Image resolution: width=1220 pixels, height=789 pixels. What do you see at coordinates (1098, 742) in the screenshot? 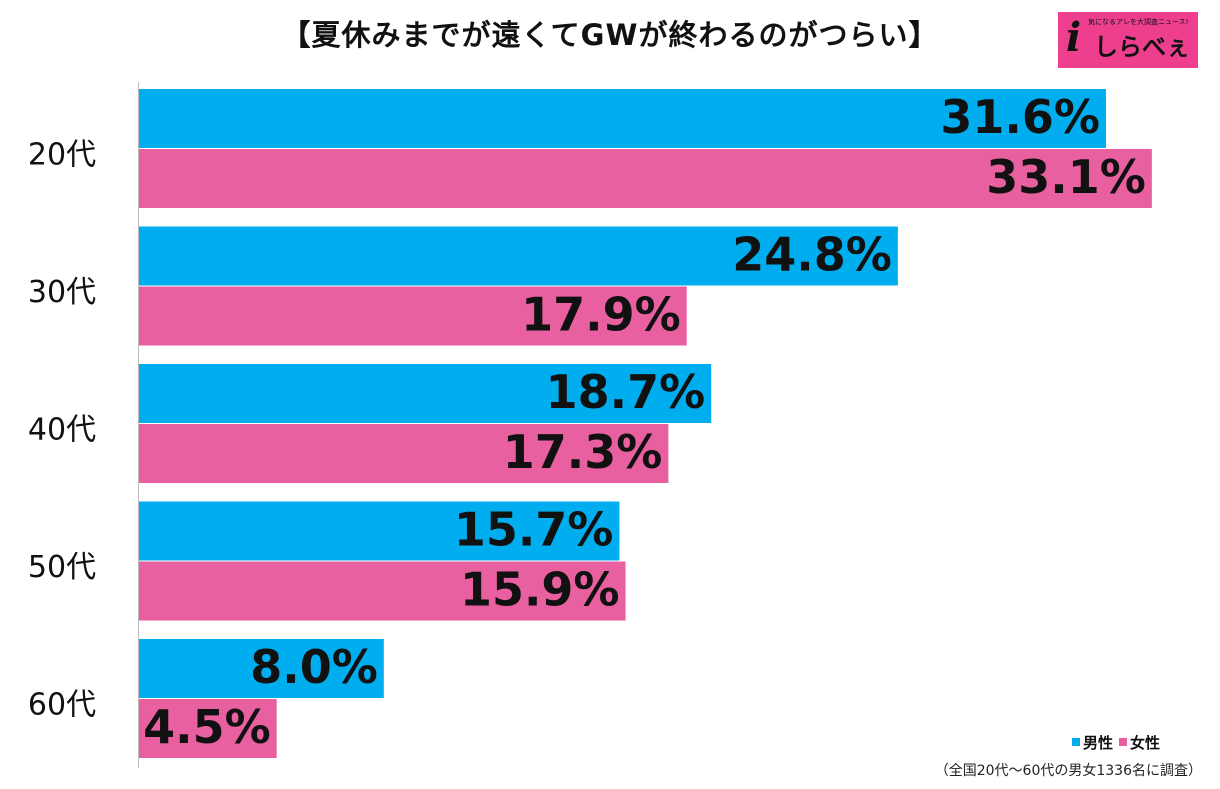
I see `legend-label-male: 男性` at bounding box center [1098, 742].